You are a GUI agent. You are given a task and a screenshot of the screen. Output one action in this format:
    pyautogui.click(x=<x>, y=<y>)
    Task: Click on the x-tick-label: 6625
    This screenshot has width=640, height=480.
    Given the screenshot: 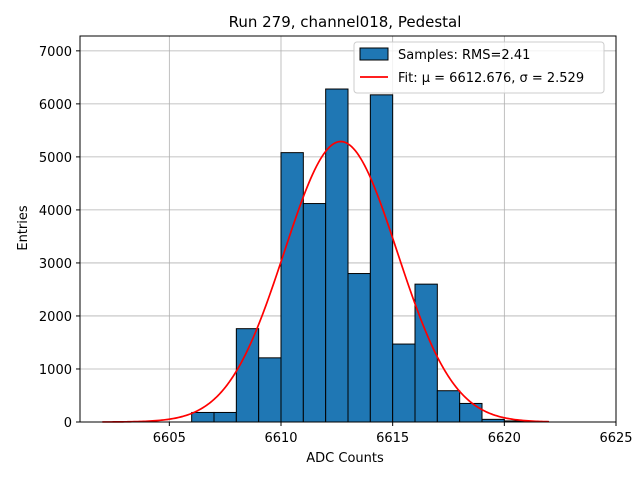 What is the action you would take?
    pyautogui.click(x=615, y=438)
    